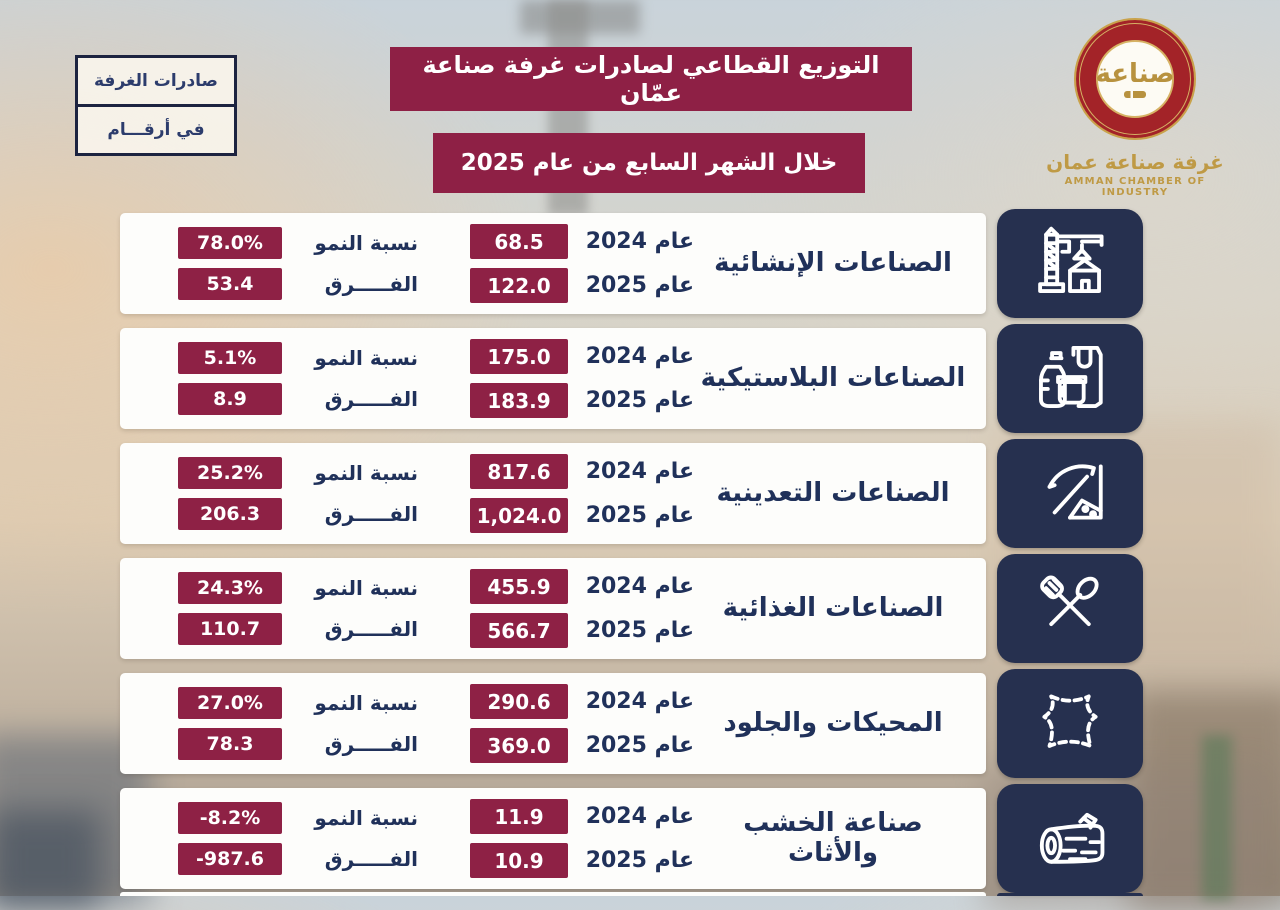 The width and height of the screenshot is (1280, 910). Describe the element at coordinates (1135, 94) in the screenshot. I see `logo-ornament` at that location.